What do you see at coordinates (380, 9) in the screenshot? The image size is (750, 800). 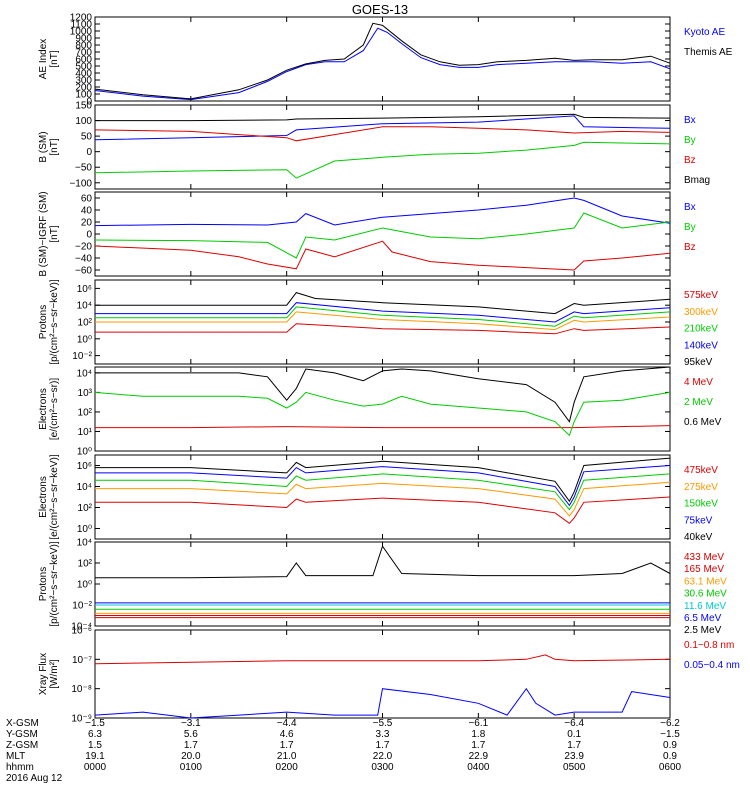 I see `chart-title: GOES-13` at bounding box center [380, 9].